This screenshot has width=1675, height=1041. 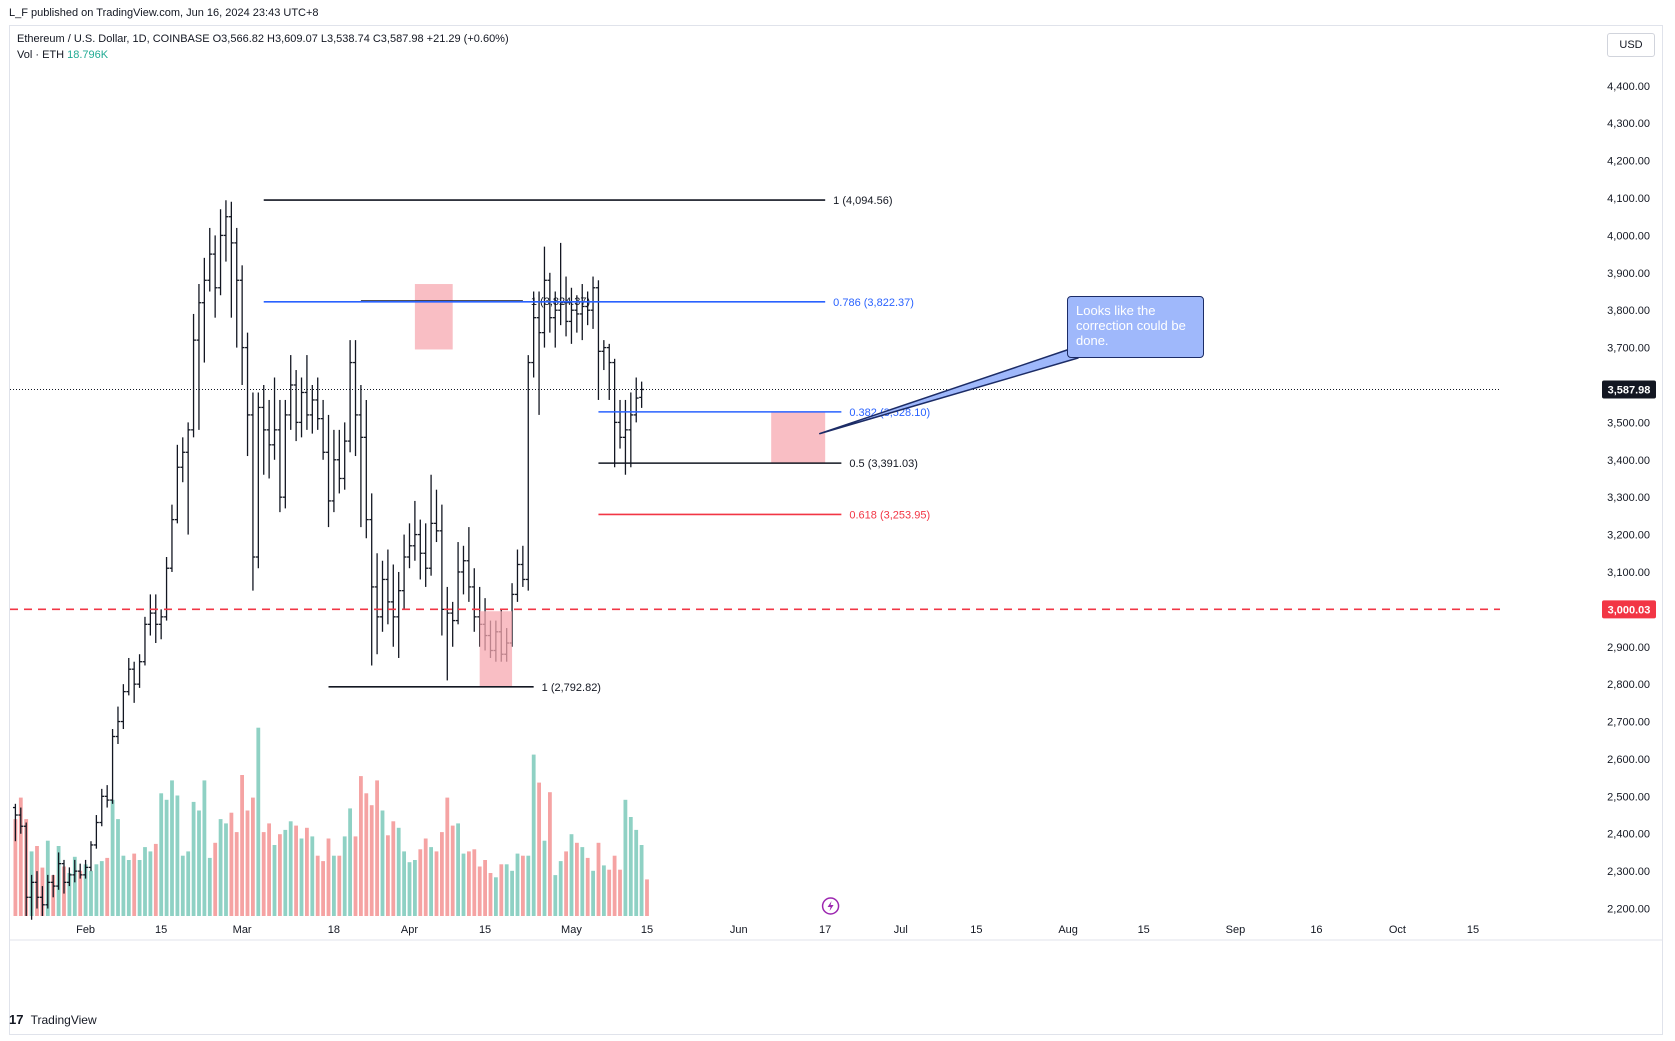 I want to click on time-tick-label: May, so click(x=571, y=930).